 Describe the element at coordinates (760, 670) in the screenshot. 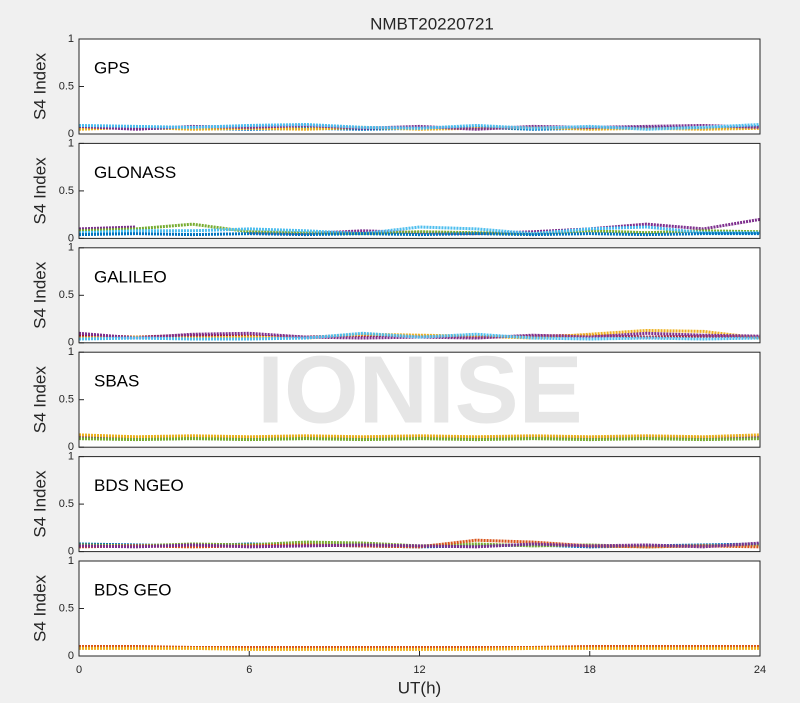

I see `x-tick-label: 24` at that location.